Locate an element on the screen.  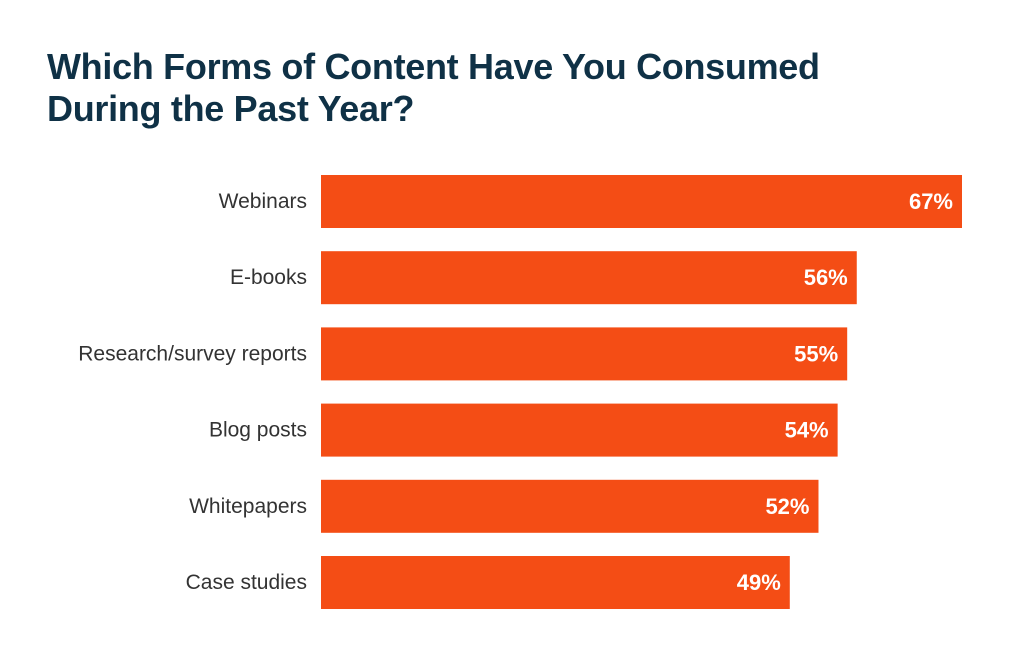
bar-blog-posts is located at coordinates (579, 430).